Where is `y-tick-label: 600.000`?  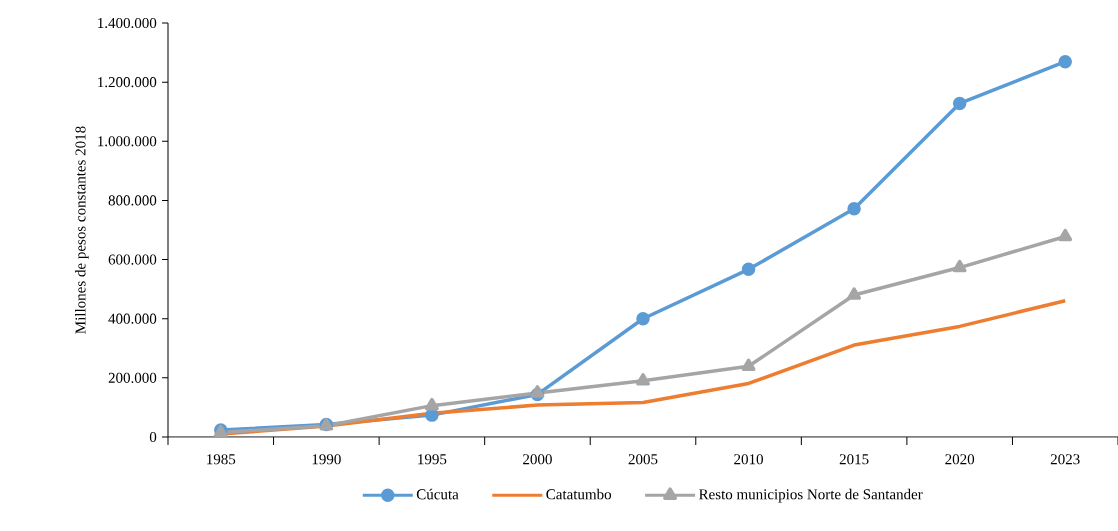
y-tick-label: 600.000 is located at coordinates (132, 259).